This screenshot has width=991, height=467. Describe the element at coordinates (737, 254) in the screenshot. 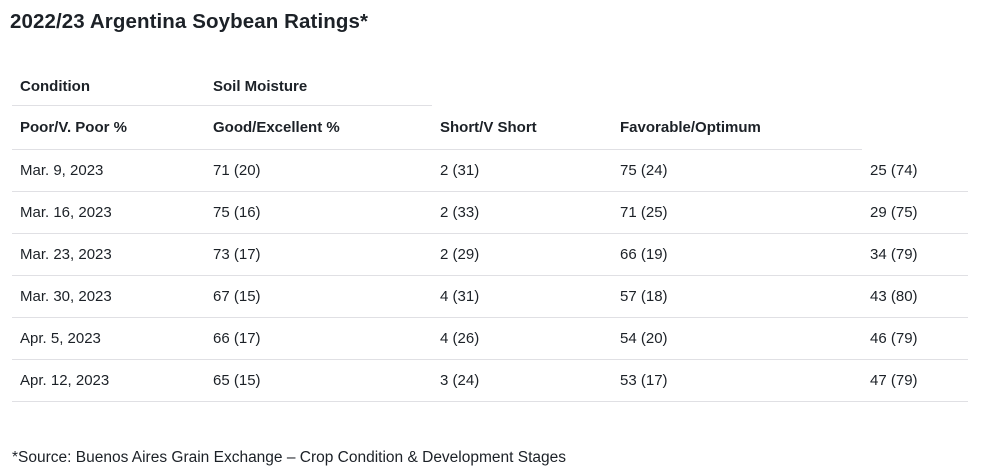

I see `value-cell: 66 (19)` at that location.